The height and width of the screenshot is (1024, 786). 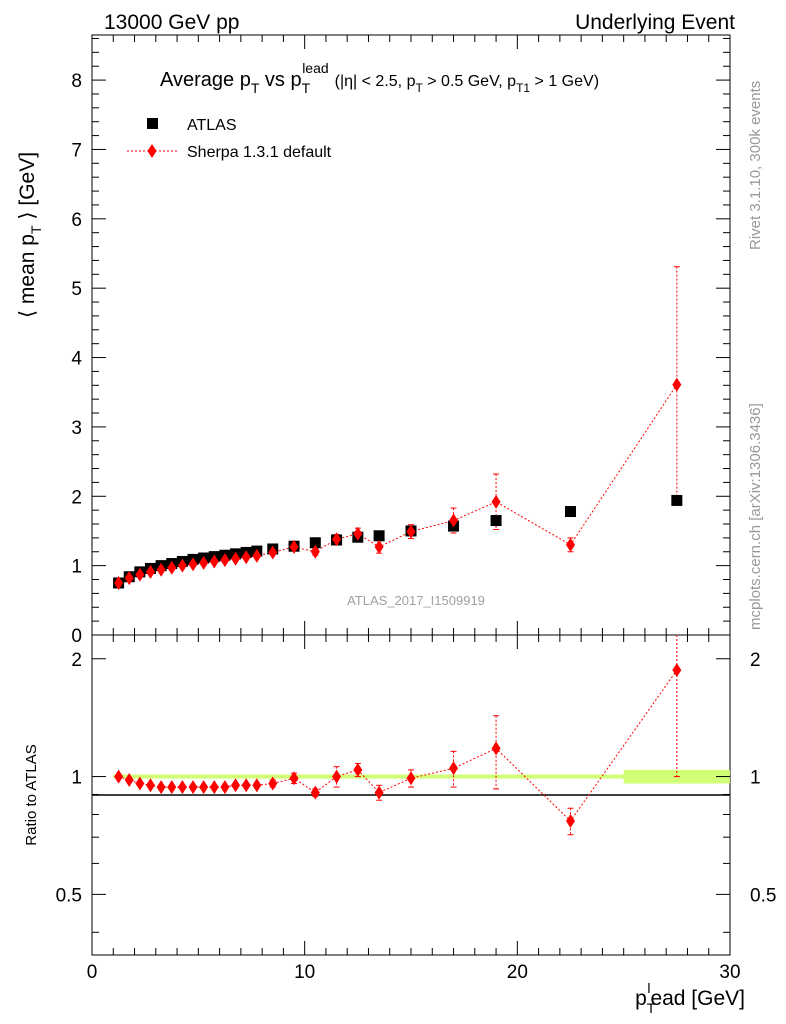 What do you see at coordinates (76, 220) in the screenshot?
I see `main-y-tick-label: 6` at bounding box center [76, 220].